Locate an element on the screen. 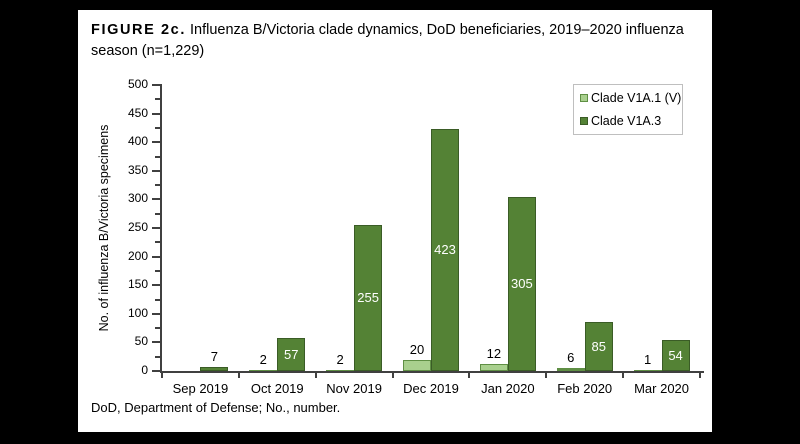  x-axis-line is located at coordinates (432, 372).